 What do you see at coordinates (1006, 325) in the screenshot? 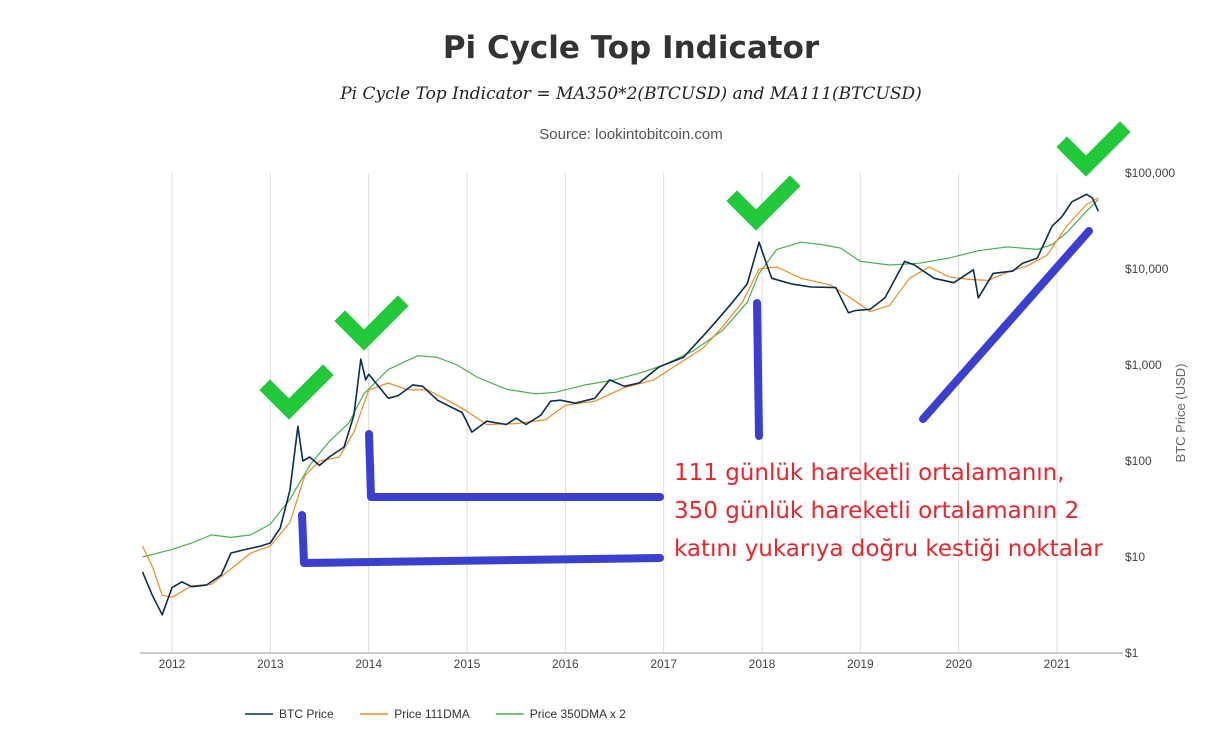
I see `marker-line-2021` at bounding box center [1006, 325].